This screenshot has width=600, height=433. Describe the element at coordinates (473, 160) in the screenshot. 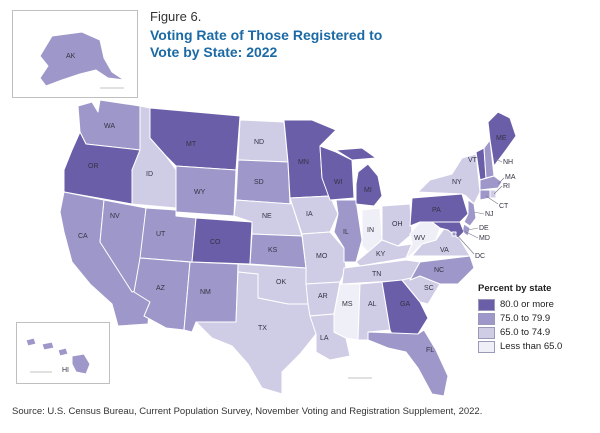

I see `state-label-vt: VT` at that location.